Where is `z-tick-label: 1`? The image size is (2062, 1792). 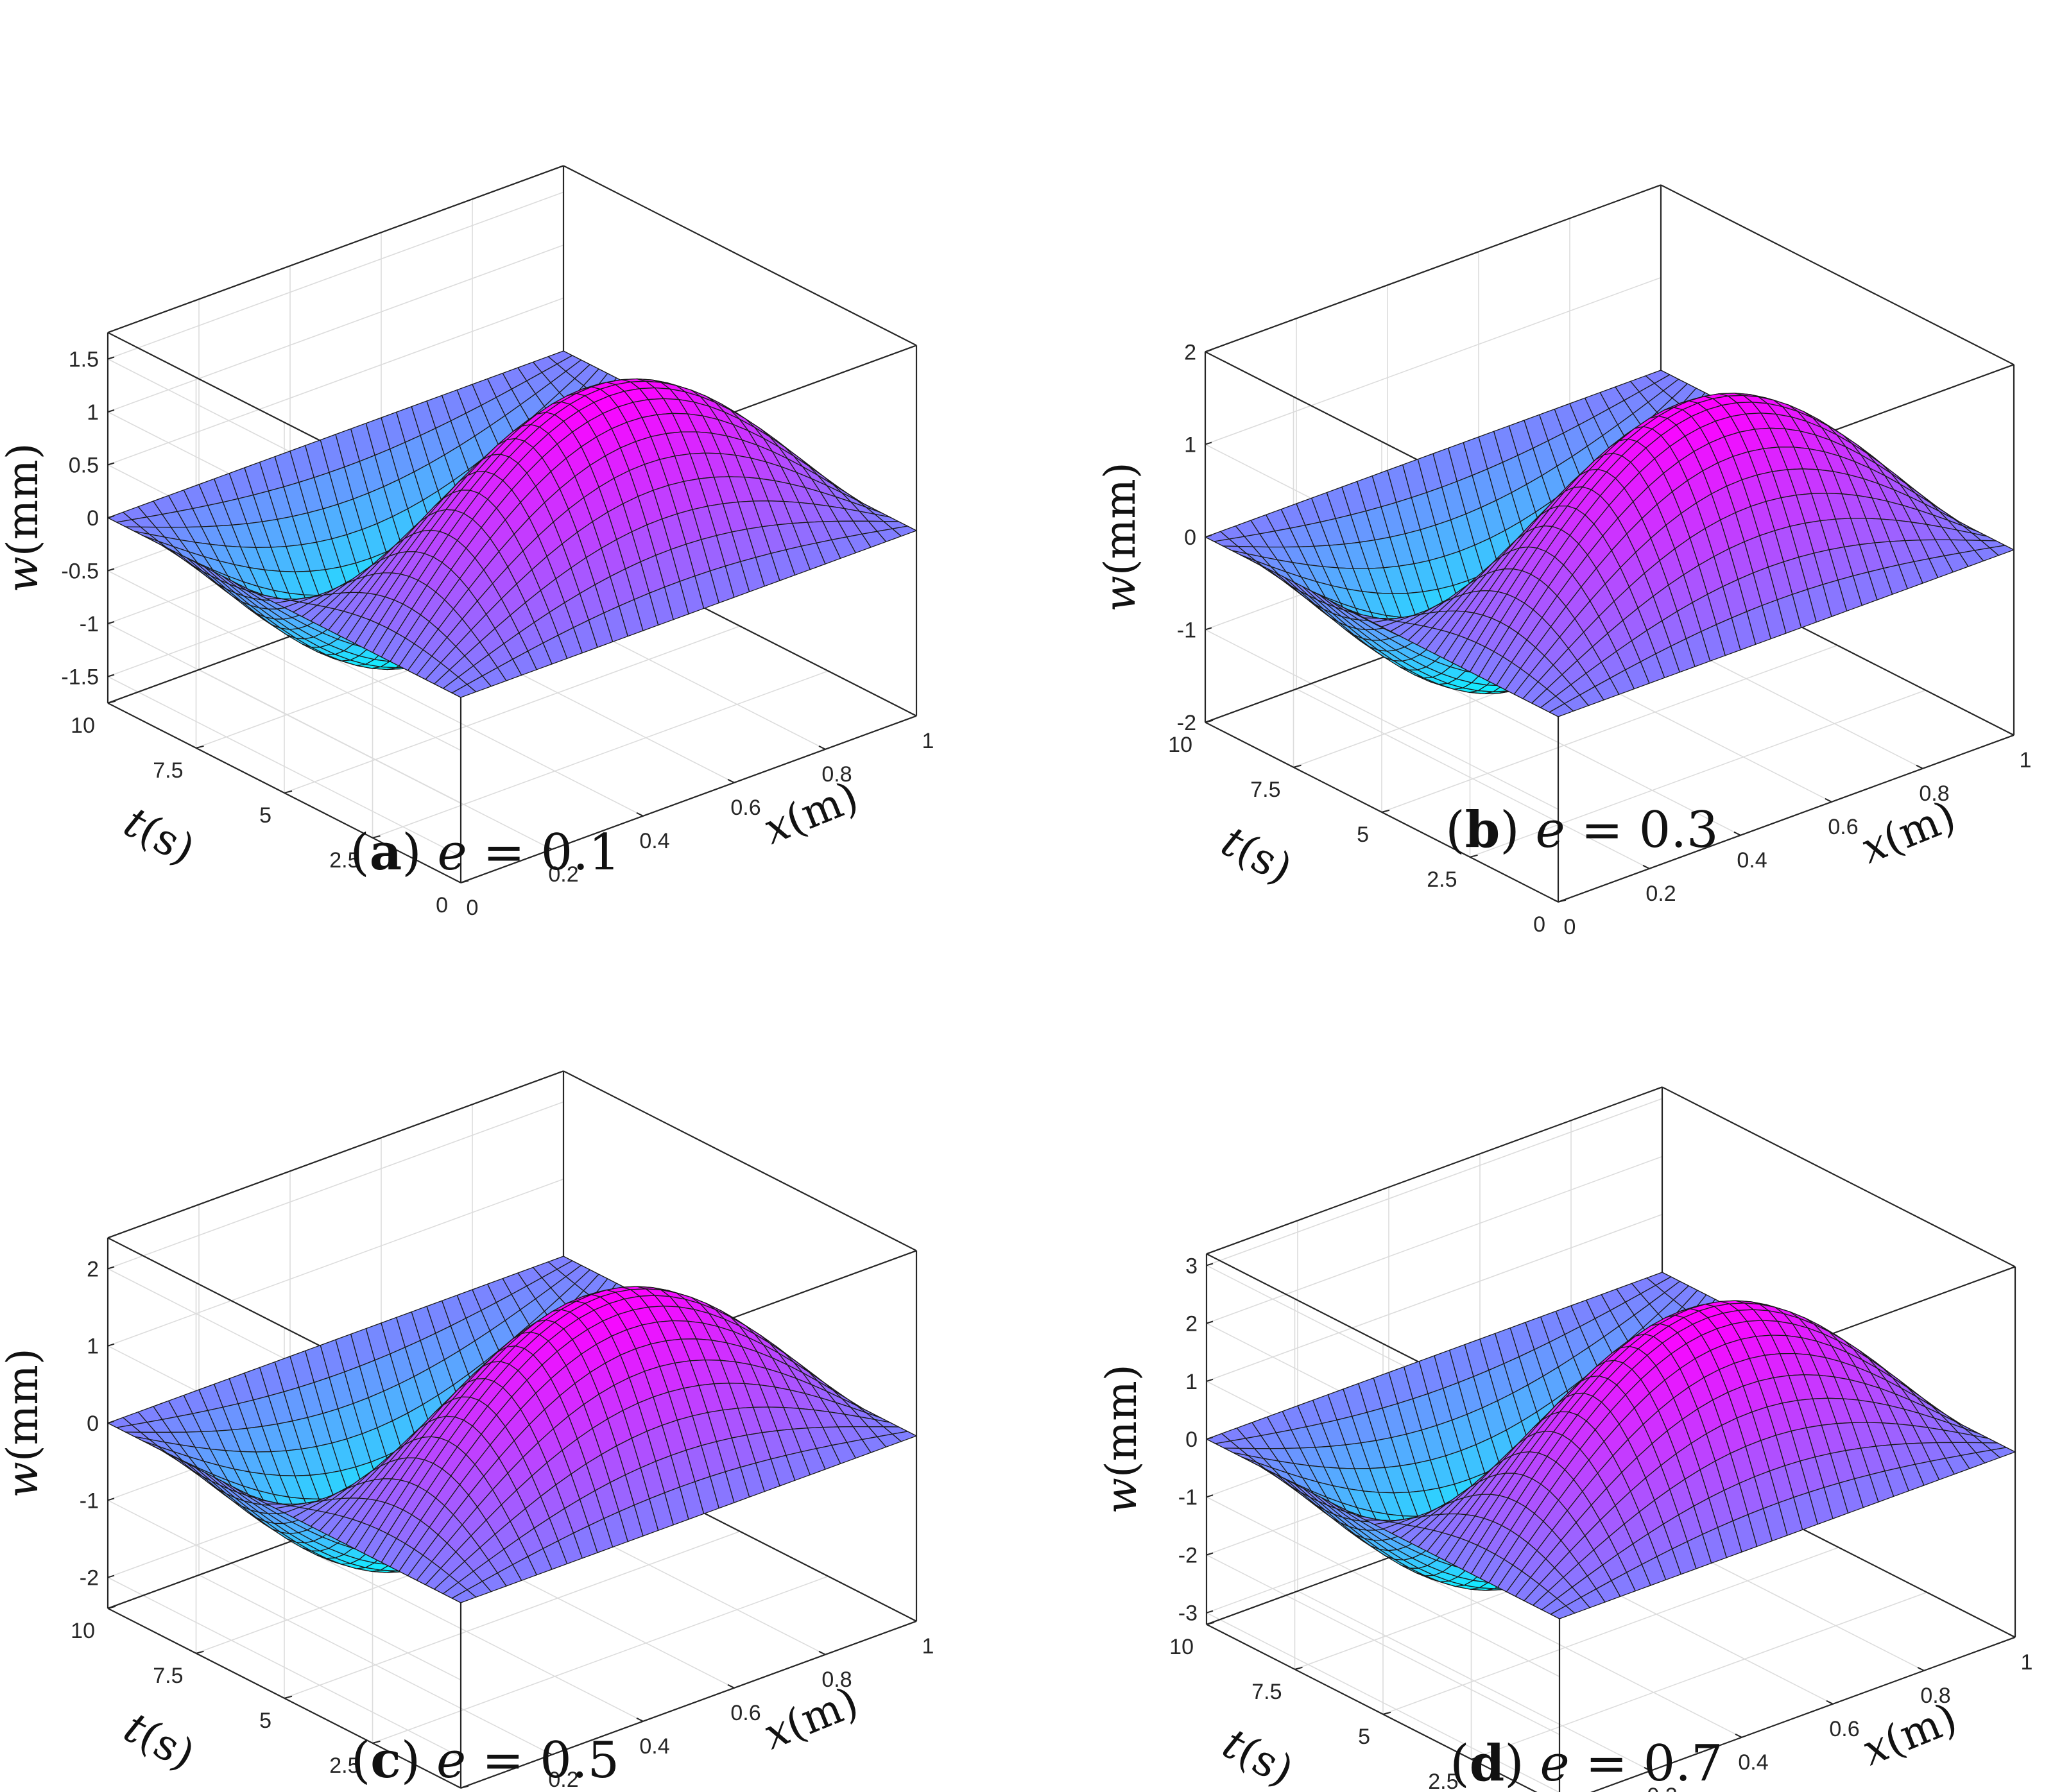
z-tick-label: 1 is located at coordinates (93, 1347).